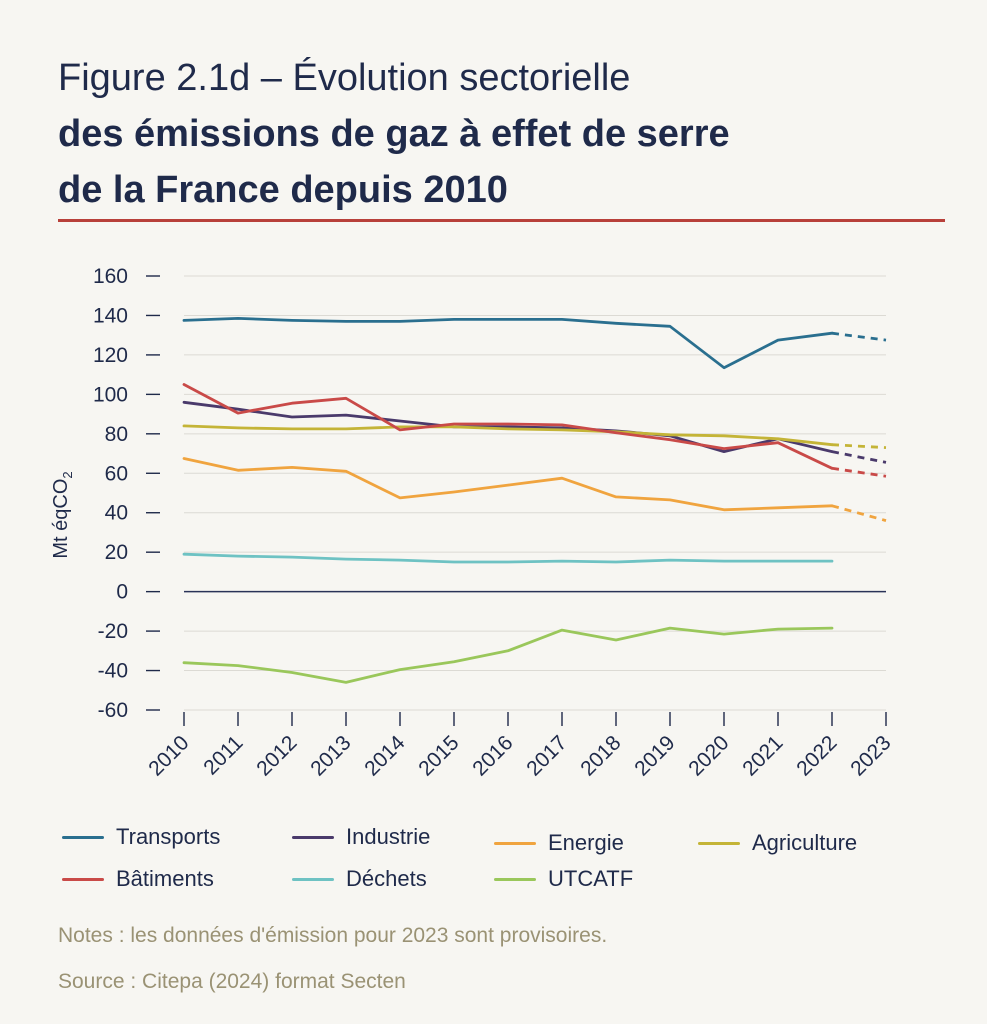 The width and height of the screenshot is (987, 1024). Describe the element at coordinates (762, 755) in the screenshot. I see `x-tick-label: 2021` at that location.